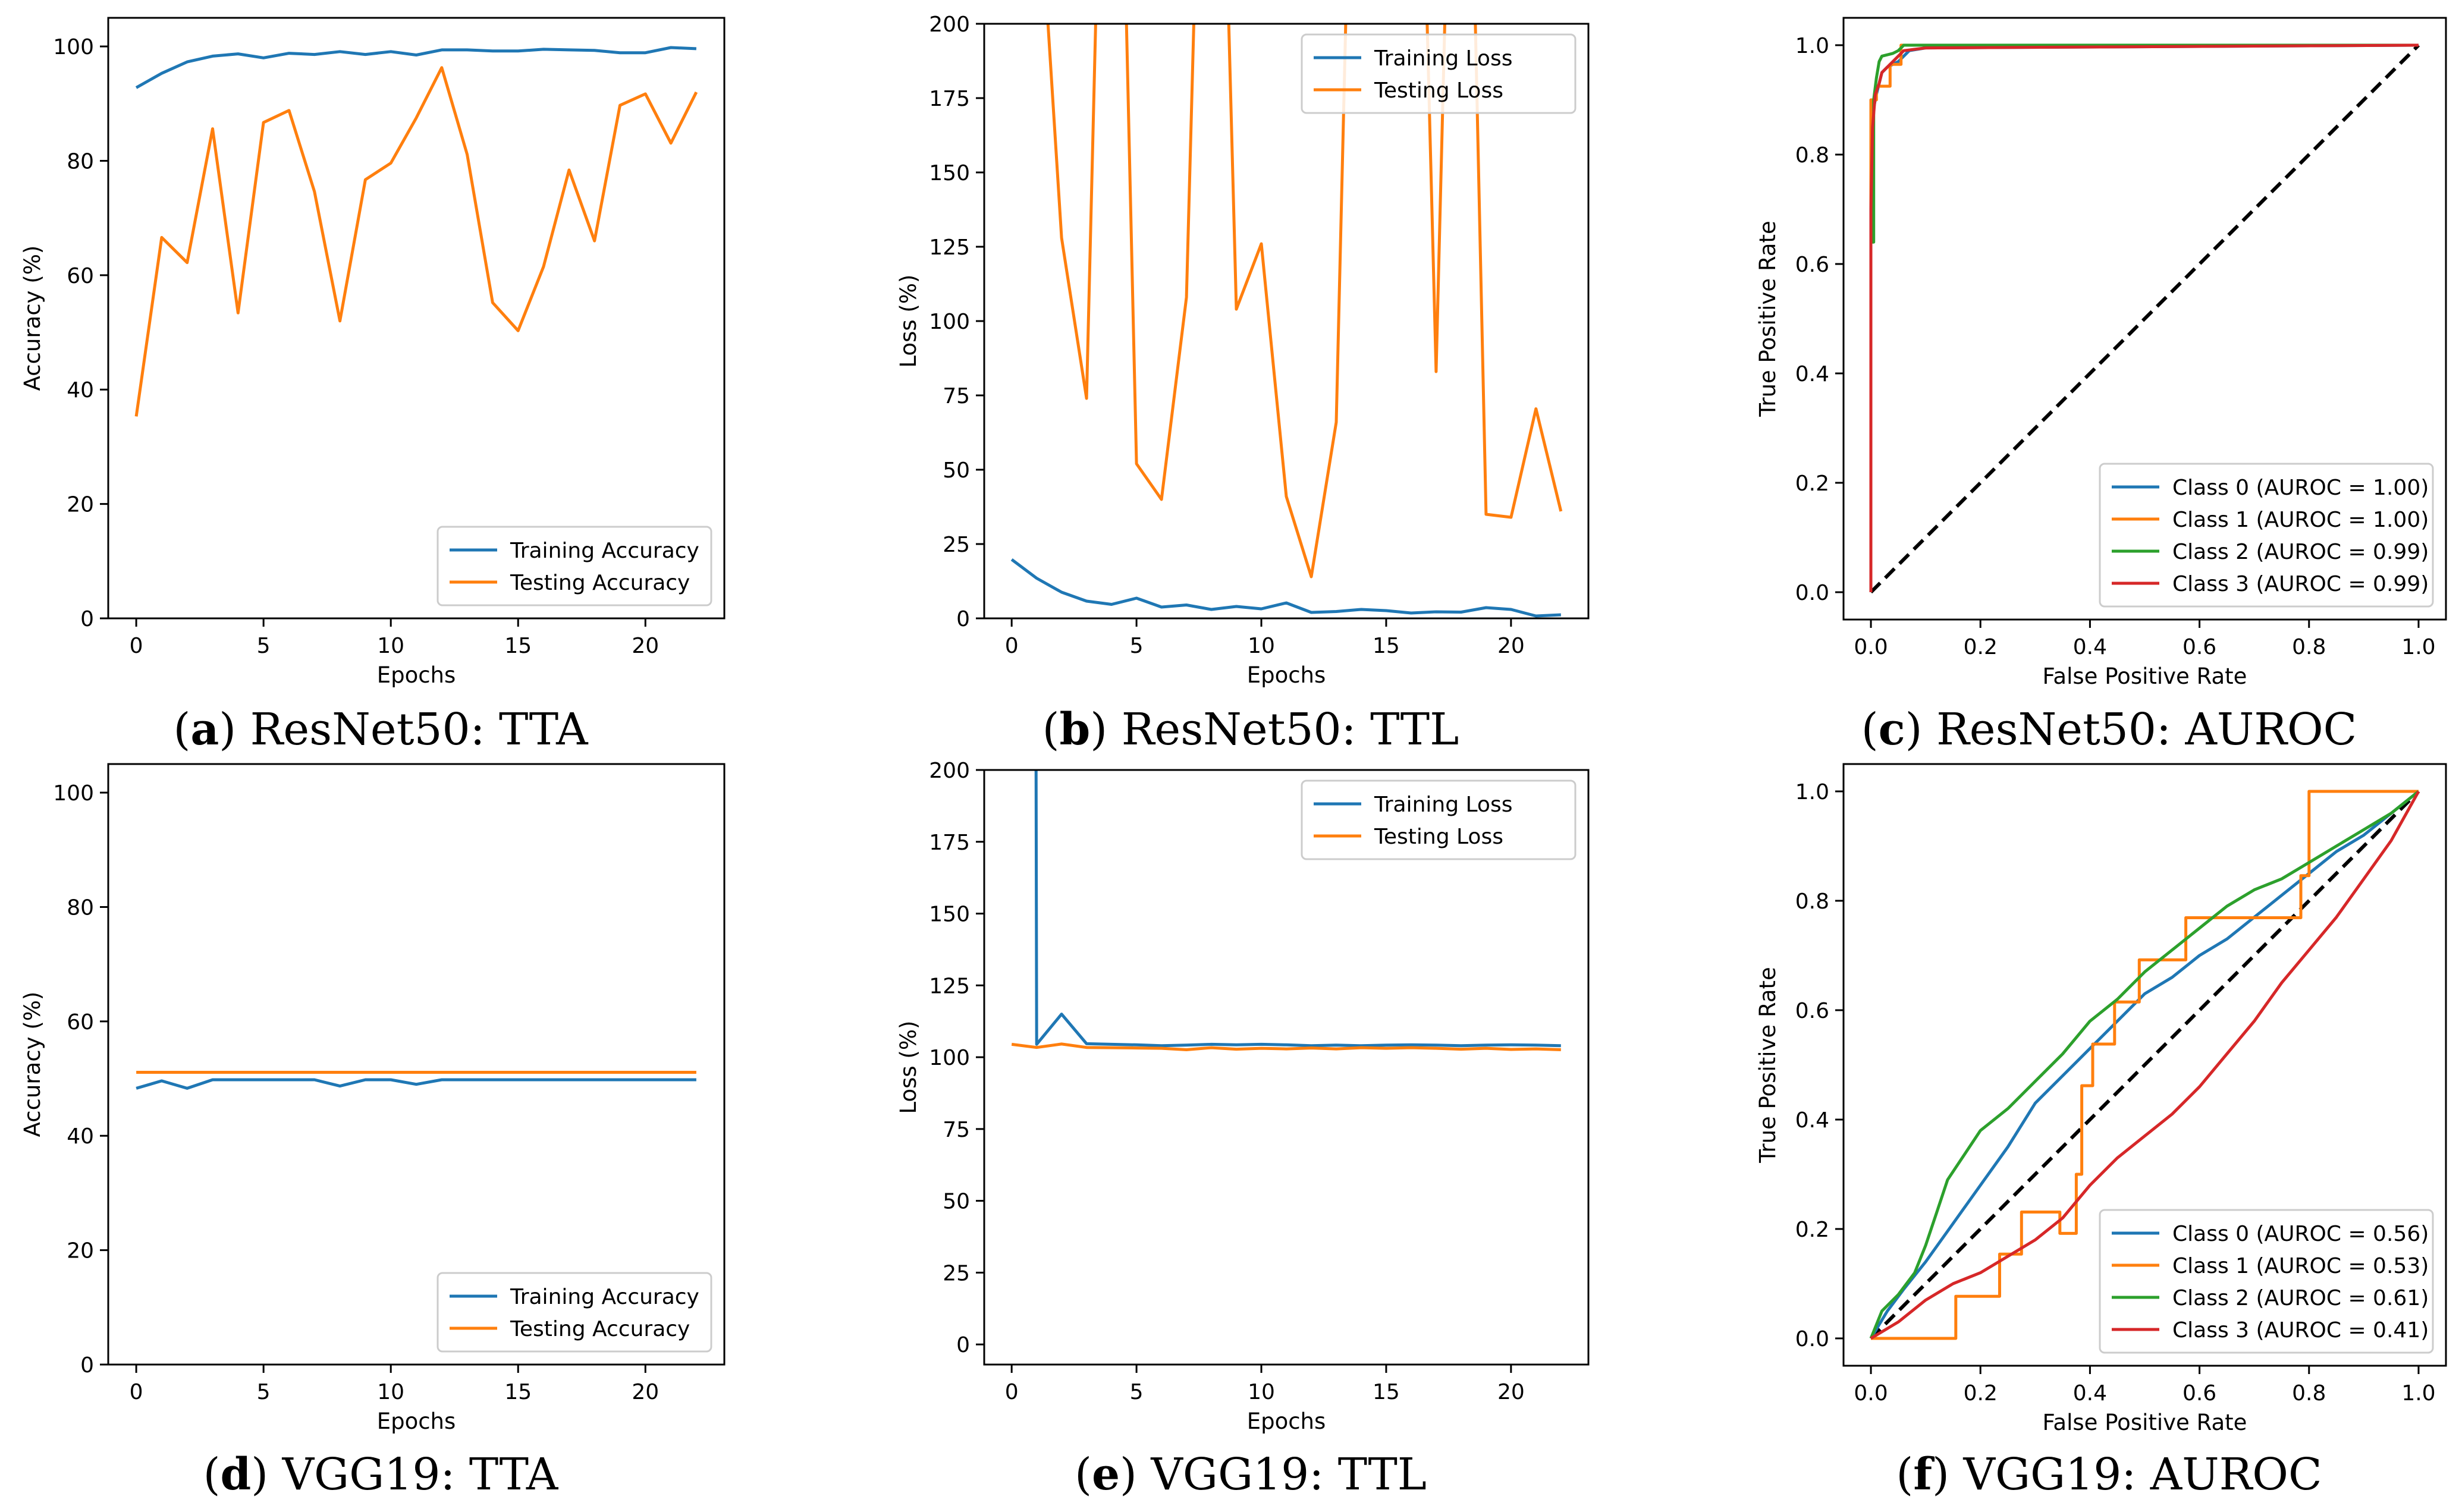 The image size is (2462, 1512). Describe the element at coordinates (416, 1421) in the screenshot. I see `x-axis-label: Epochs` at that location.